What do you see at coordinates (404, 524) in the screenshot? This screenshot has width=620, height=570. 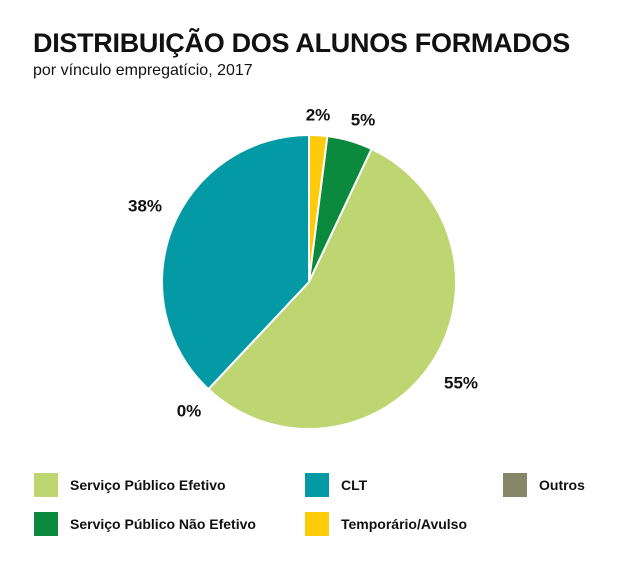 I see `legend-label: Temporário/Avulso` at bounding box center [404, 524].